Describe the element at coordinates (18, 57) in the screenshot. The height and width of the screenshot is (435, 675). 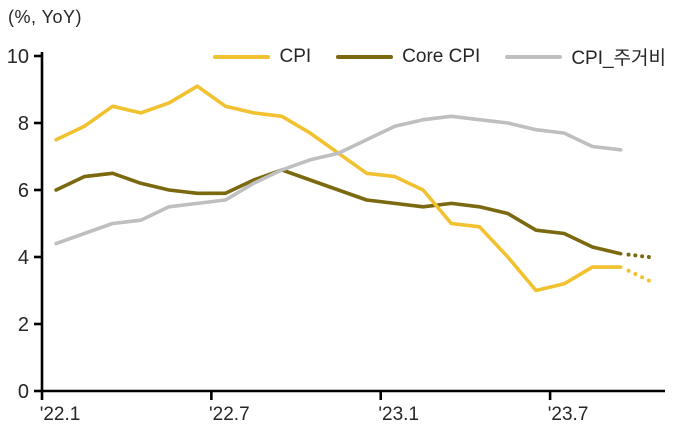
I see `svg-text: 10` at that location.